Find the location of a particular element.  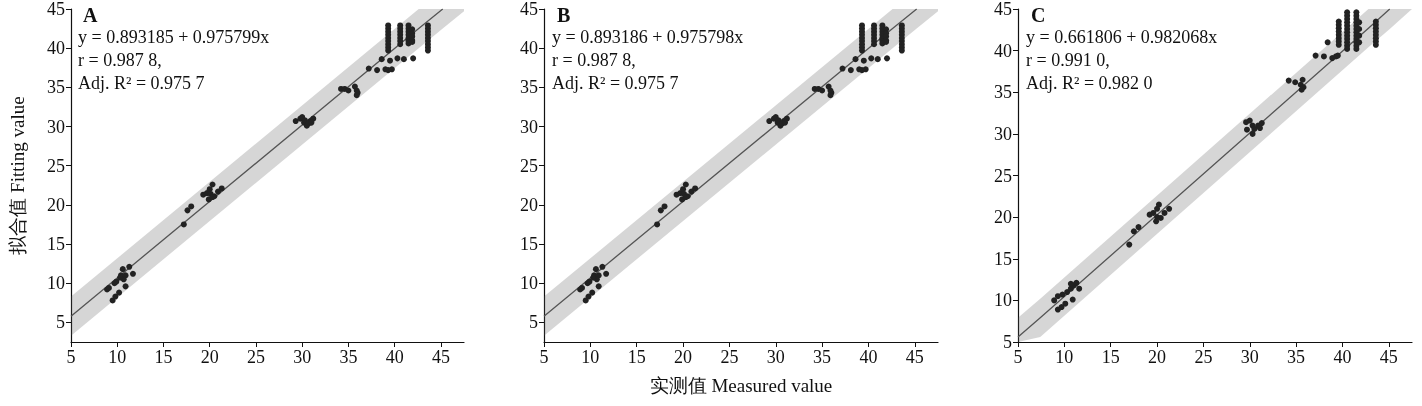

chart-title: A is located at coordinates (90, 15).